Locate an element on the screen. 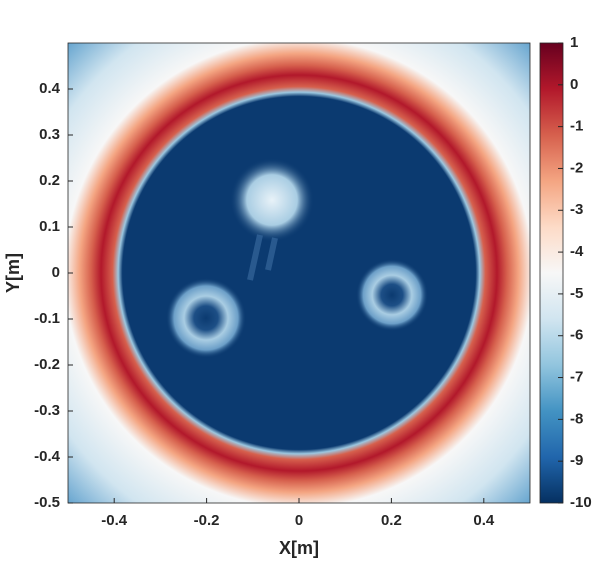  x-tick-label: -0.4 is located at coordinates (114, 520).